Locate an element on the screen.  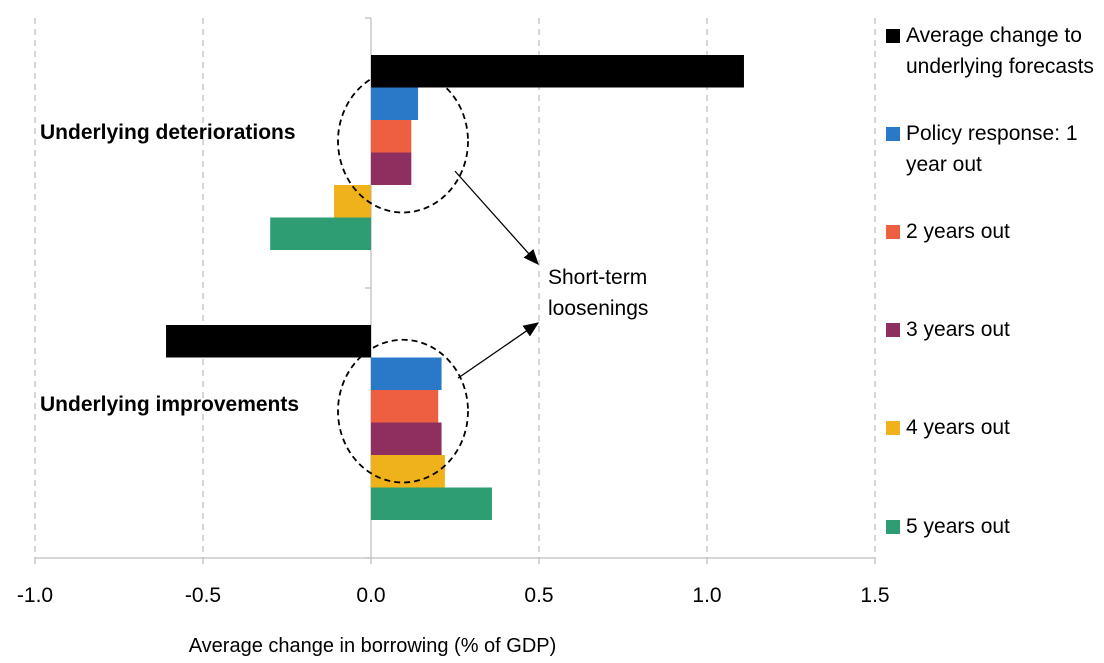
category-label-deteriorations: Underlying deteriorations is located at coordinates (168, 132).